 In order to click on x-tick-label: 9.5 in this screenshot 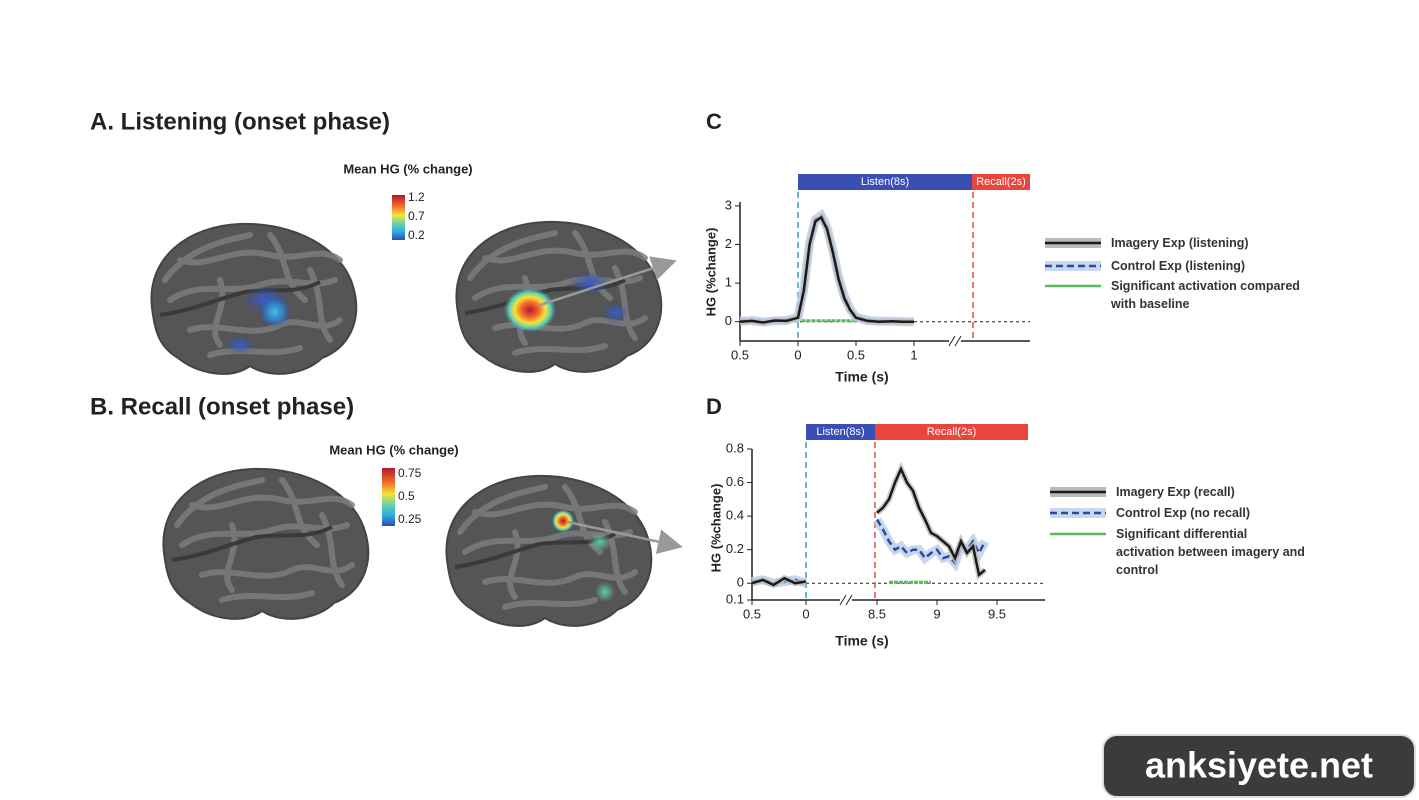, I will do `click(997, 613)`.